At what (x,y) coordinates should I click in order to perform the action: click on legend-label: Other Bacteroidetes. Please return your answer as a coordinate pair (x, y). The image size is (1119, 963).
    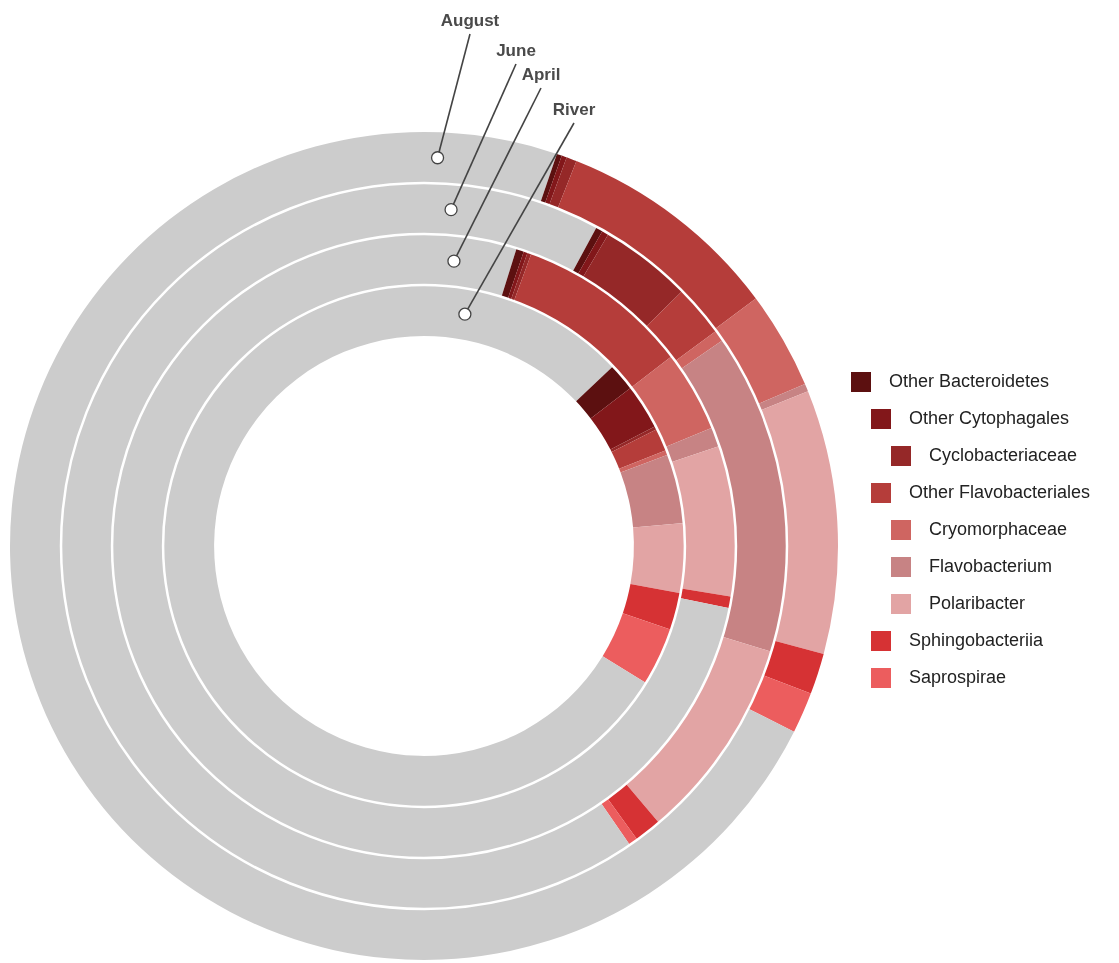
    Looking at the image, I should click on (969, 381).